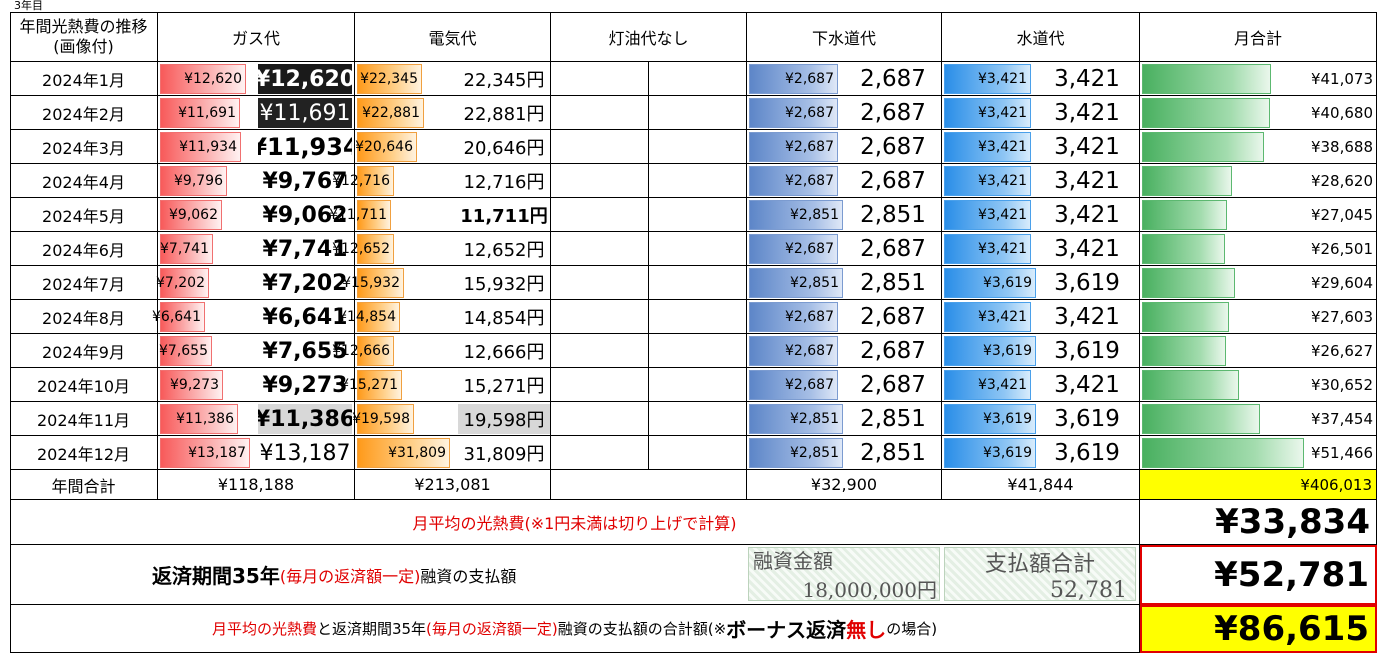  I want to click on annual-kerosene, so click(649, 485).